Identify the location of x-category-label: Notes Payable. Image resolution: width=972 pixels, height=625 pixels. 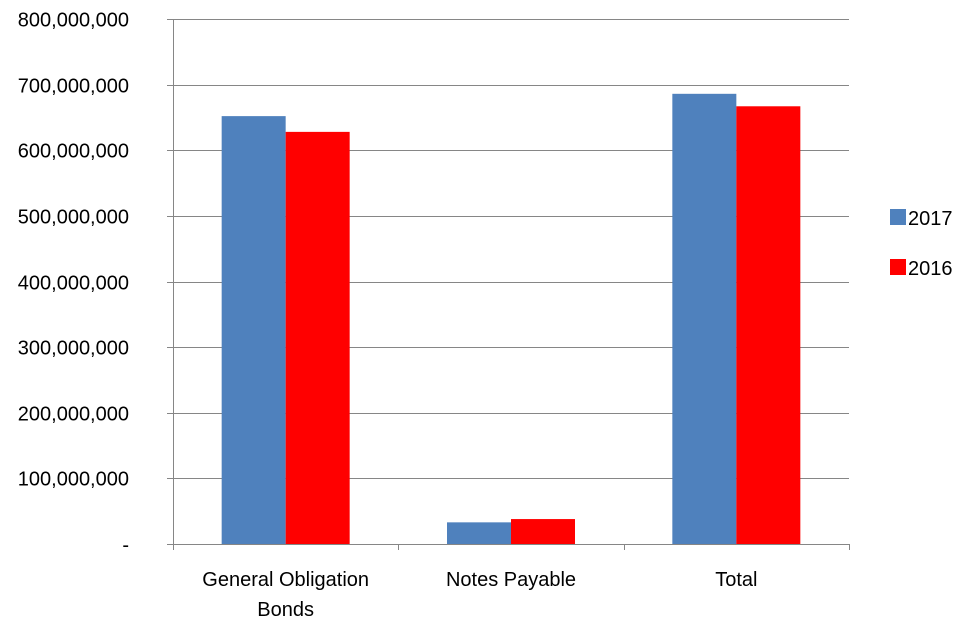
(511, 580).